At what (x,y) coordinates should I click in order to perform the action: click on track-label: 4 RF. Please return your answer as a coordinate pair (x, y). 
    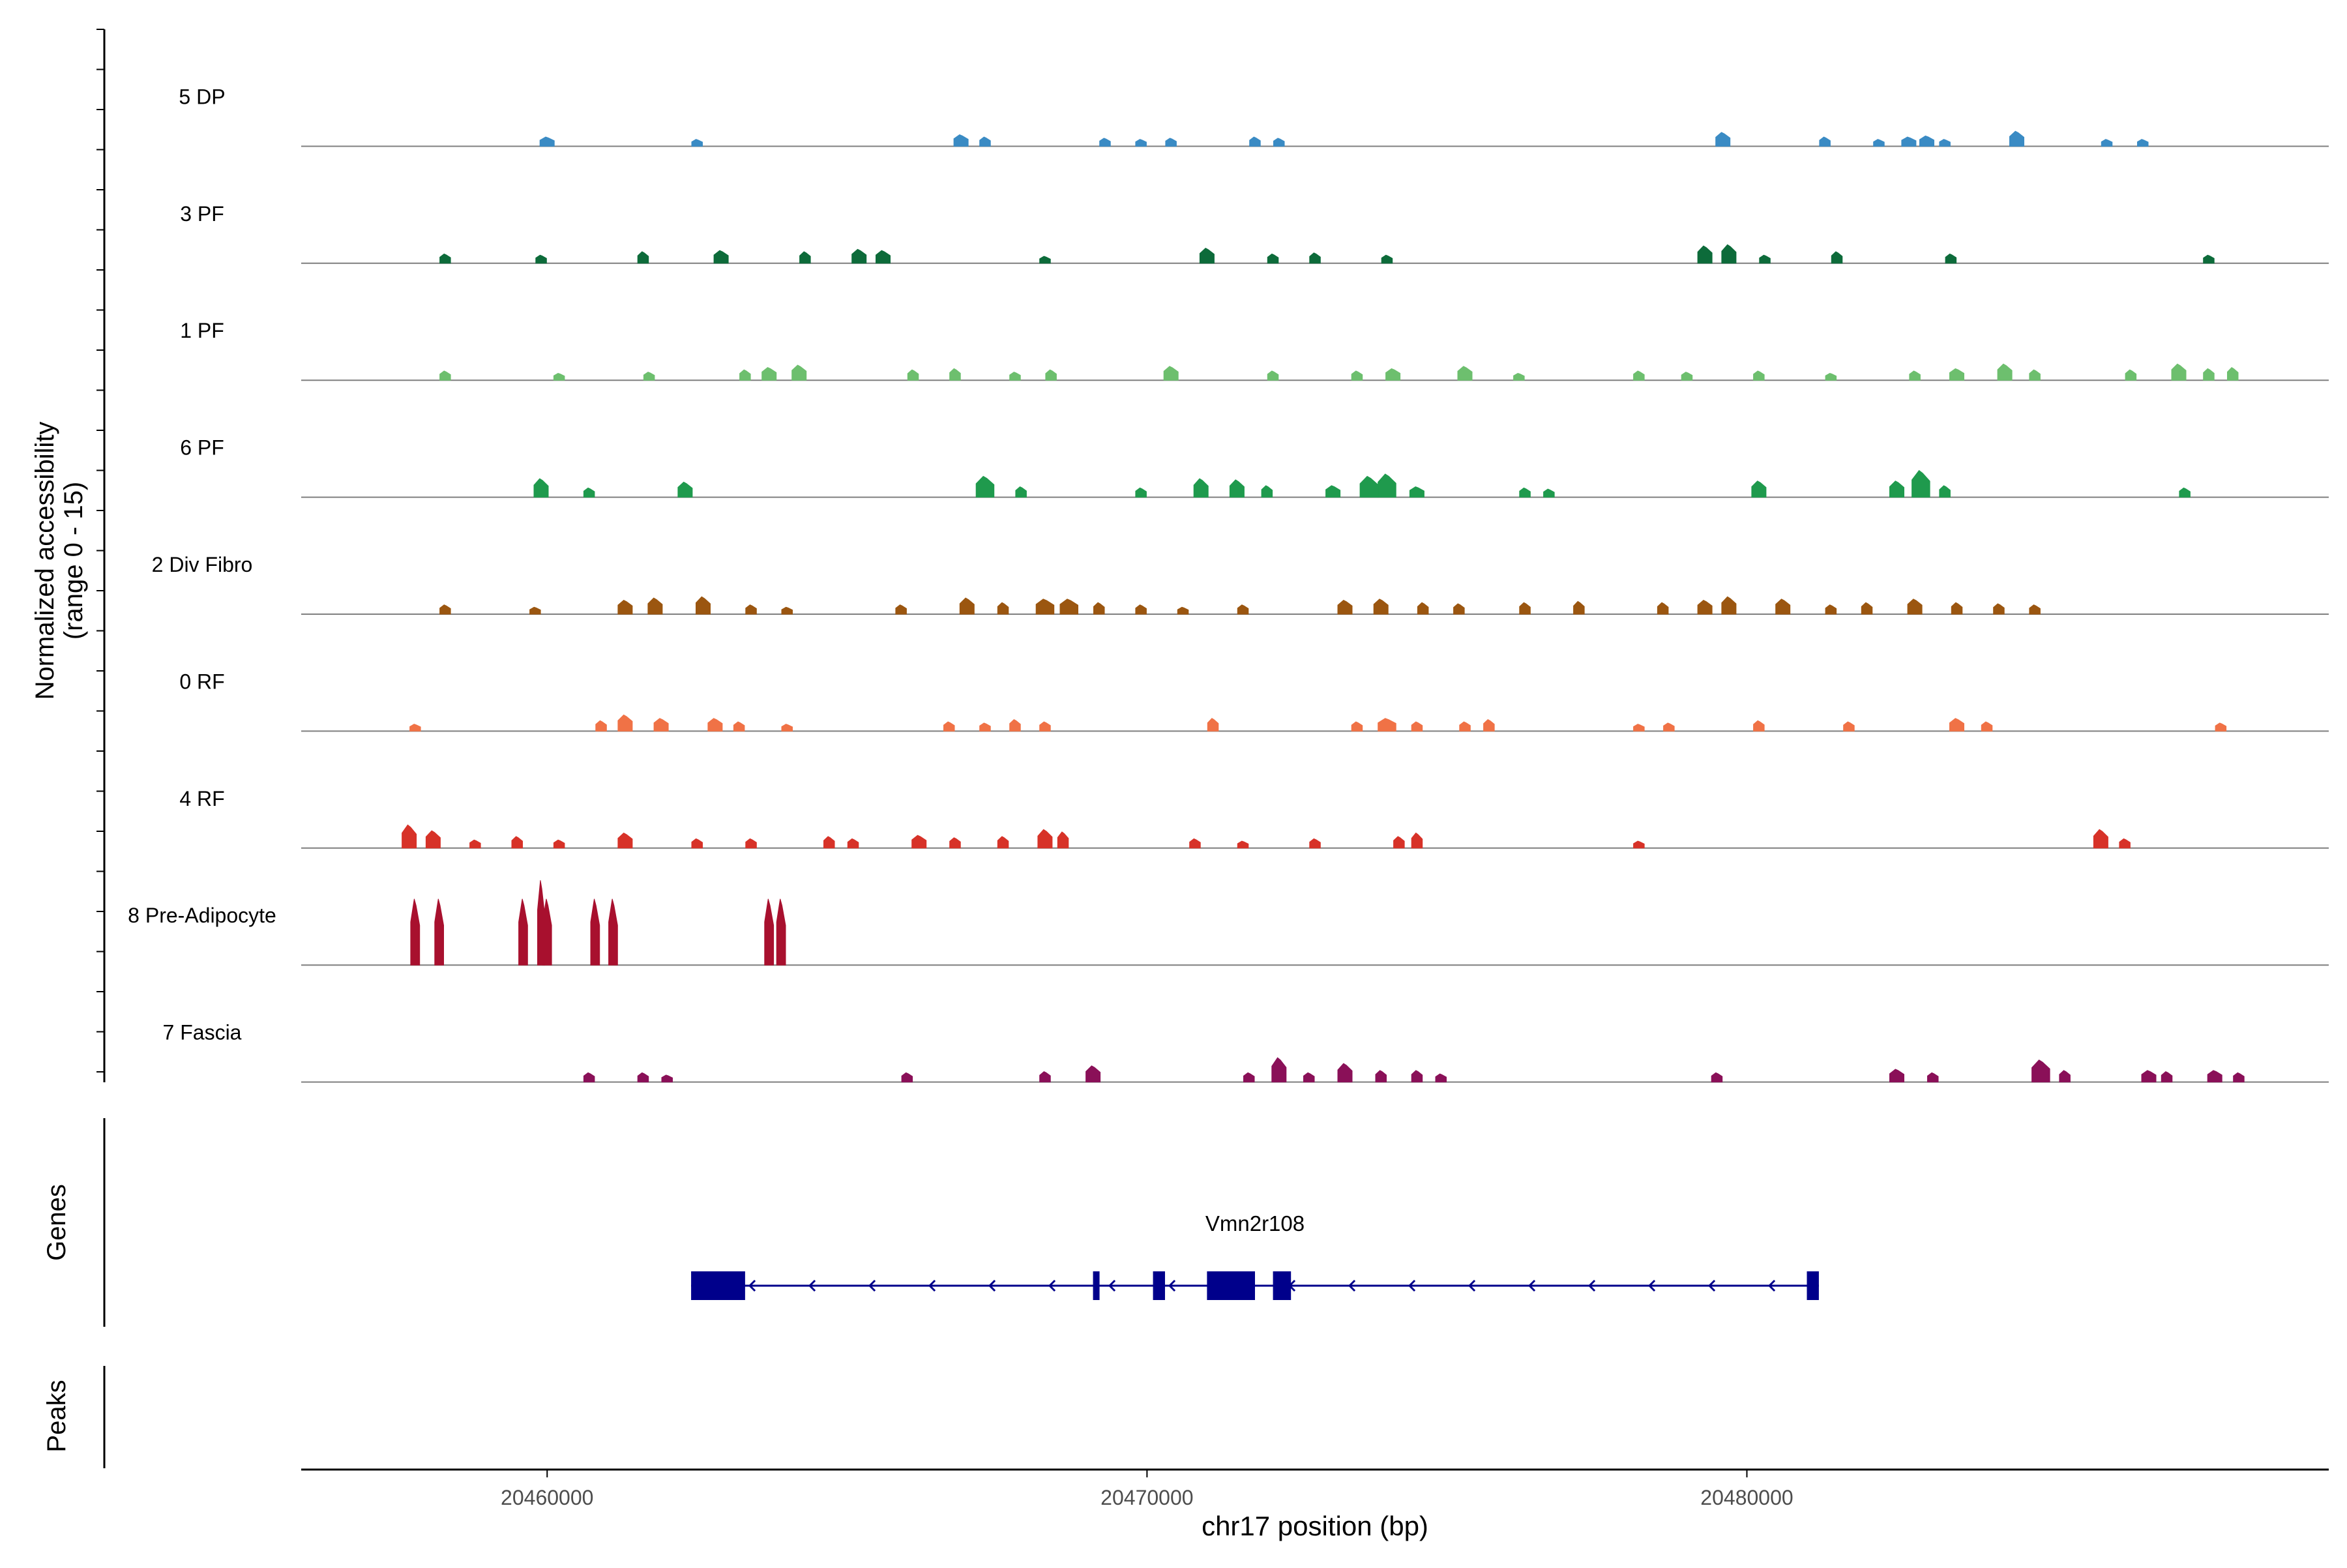
    Looking at the image, I should click on (201, 799).